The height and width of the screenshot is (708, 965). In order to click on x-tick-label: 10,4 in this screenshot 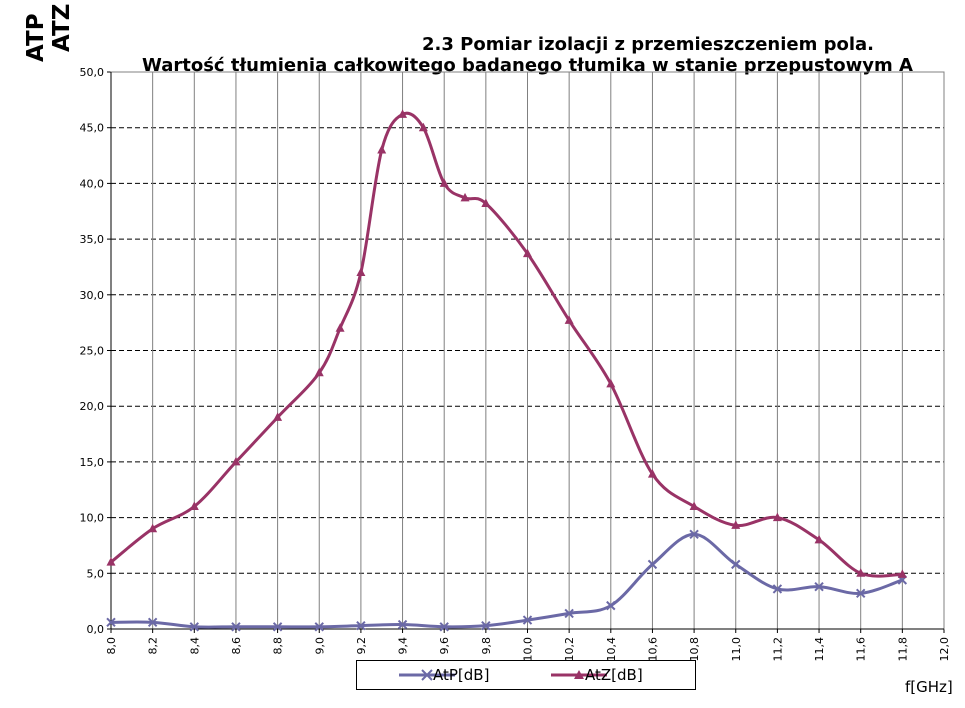, I will do `click(611, 649)`.